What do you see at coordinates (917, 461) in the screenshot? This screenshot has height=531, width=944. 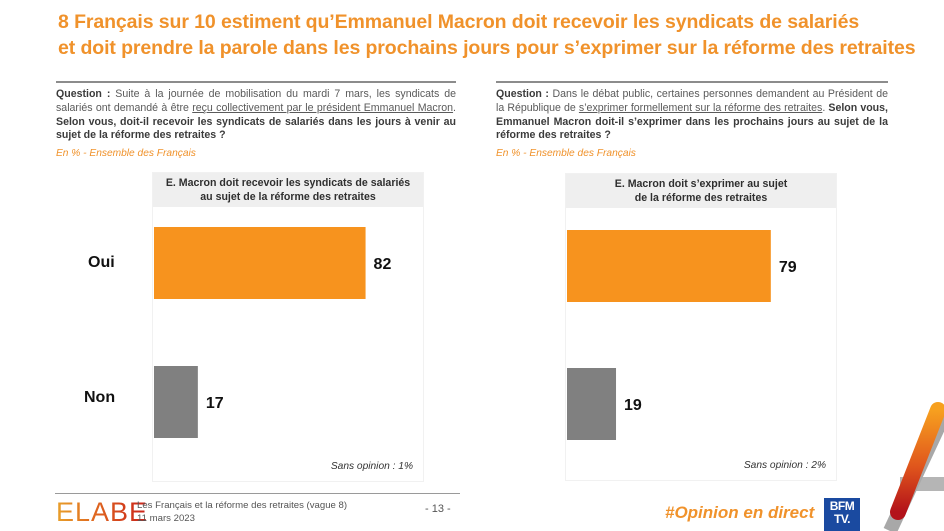 I see `deco-orange-stroke` at bounding box center [917, 461].